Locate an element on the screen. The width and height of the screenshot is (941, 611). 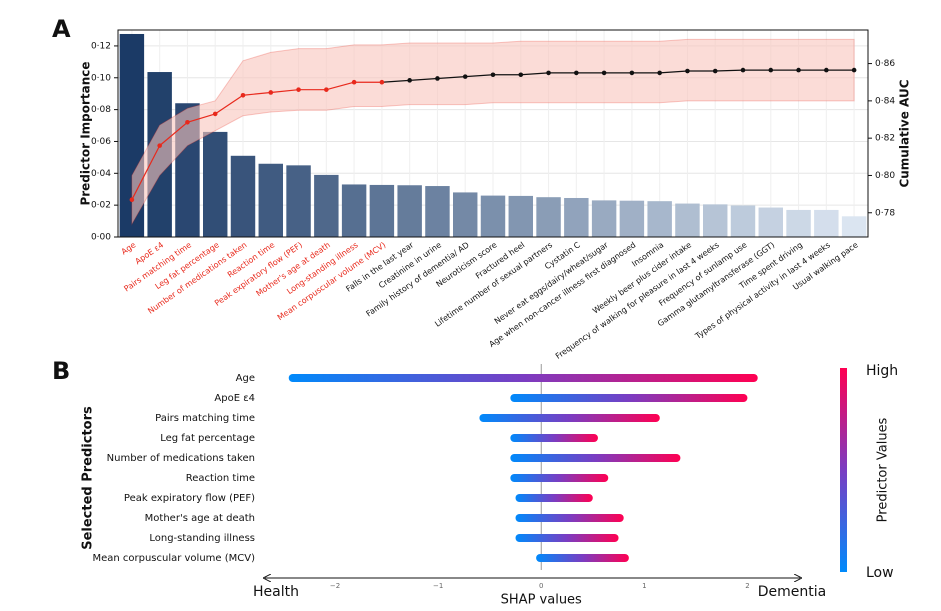
y-category-label: Pairs matching time is located at coordinates (205, 418).